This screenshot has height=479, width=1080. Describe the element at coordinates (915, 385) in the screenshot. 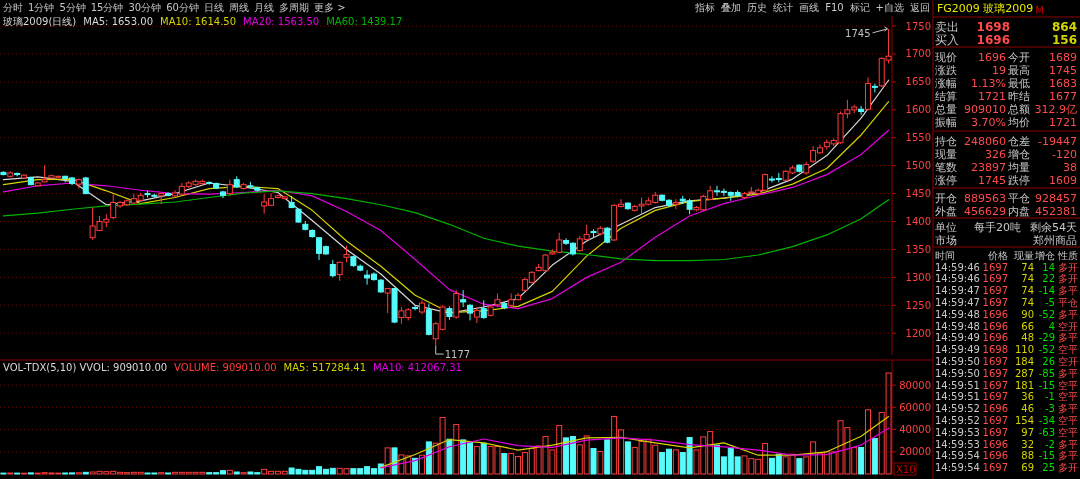

I see `y-tick-label: 80000` at that location.